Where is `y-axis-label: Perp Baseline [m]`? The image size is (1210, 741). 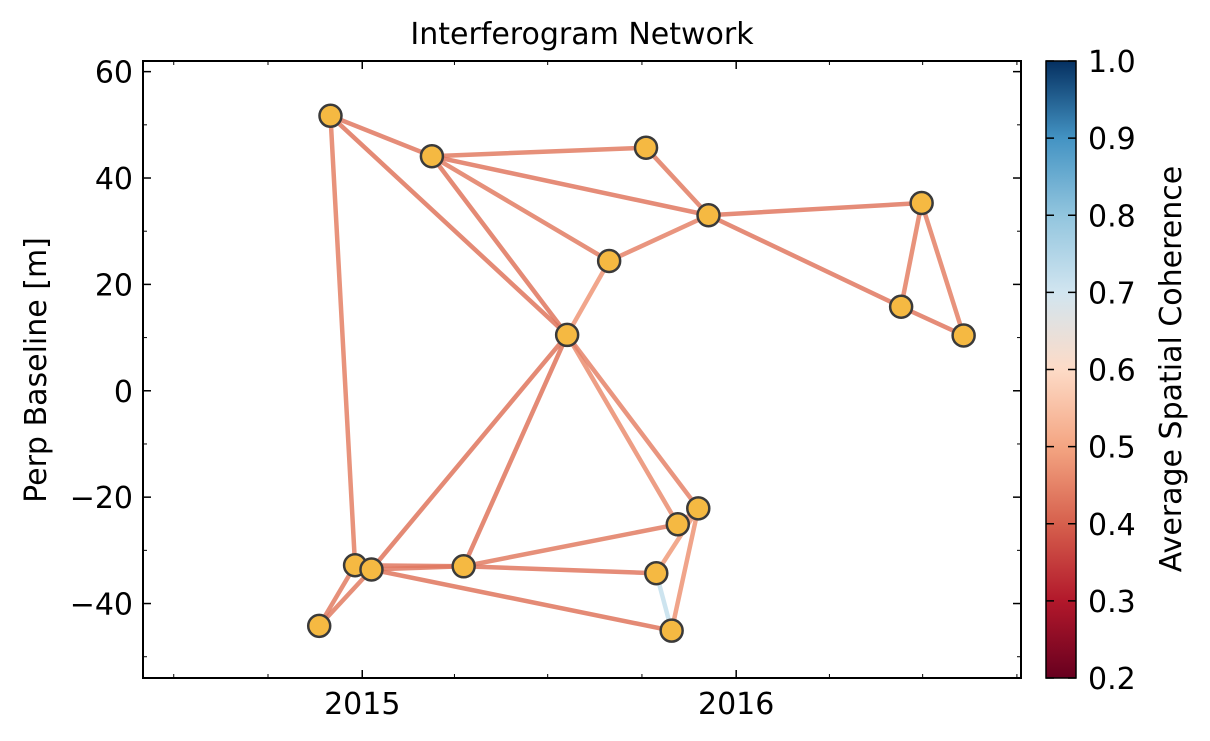
y-axis-label: Perp Baseline [m] is located at coordinates (36, 370).